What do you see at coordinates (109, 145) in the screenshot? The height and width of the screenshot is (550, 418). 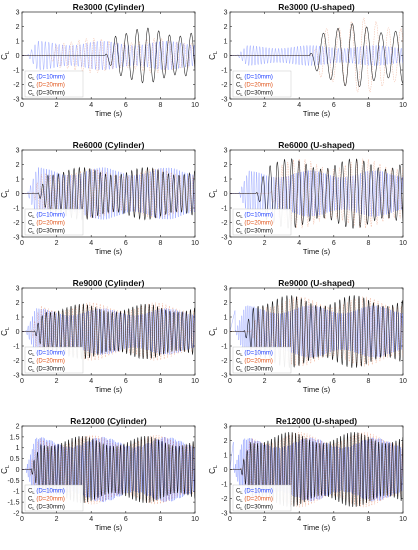 I see `chart-title: Re6000 (Cylinder)` at bounding box center [109, 145].